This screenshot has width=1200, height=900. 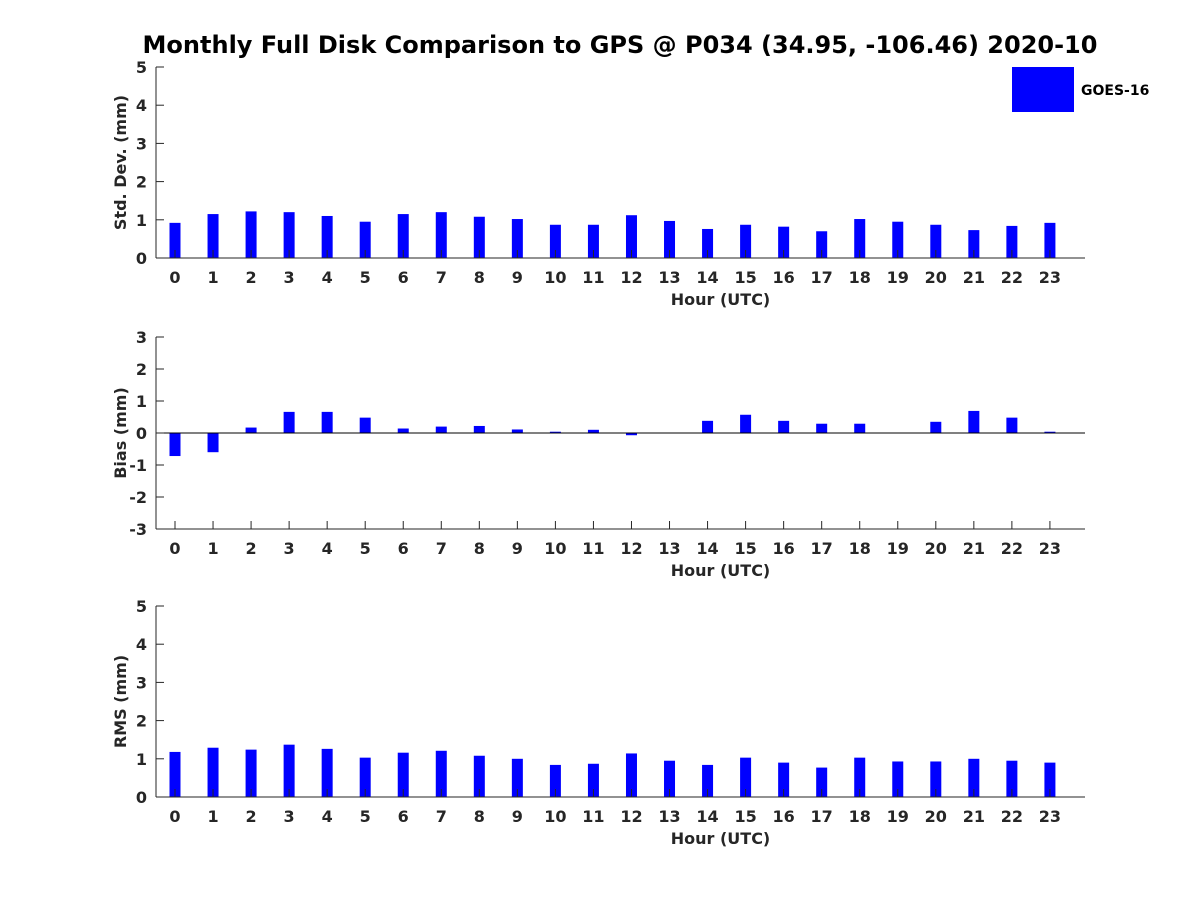 I want to click on x-tick-label: 9, so click(x=517, y=816).